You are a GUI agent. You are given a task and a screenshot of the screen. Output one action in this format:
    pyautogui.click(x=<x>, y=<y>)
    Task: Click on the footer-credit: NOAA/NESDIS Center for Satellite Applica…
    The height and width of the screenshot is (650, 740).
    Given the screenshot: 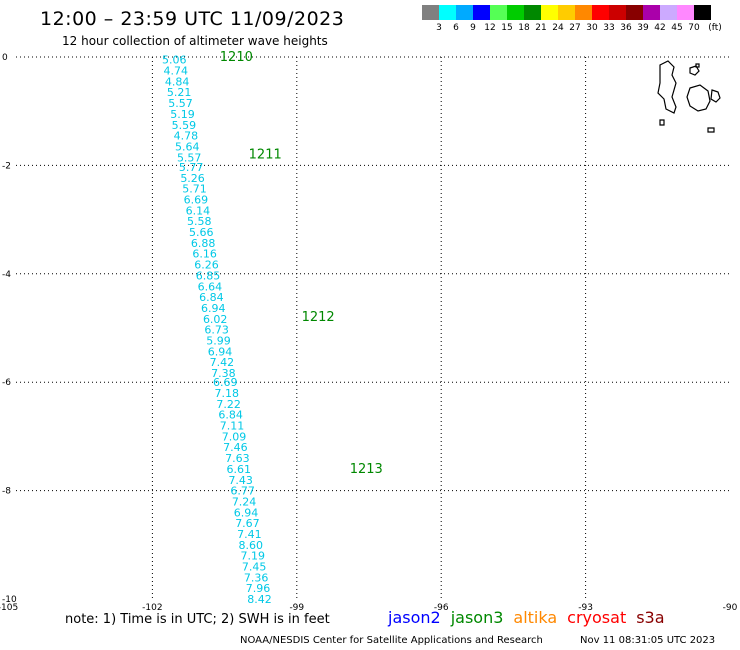 What is the action you would take?
    pyautogui.click(x=391, y=640)
    